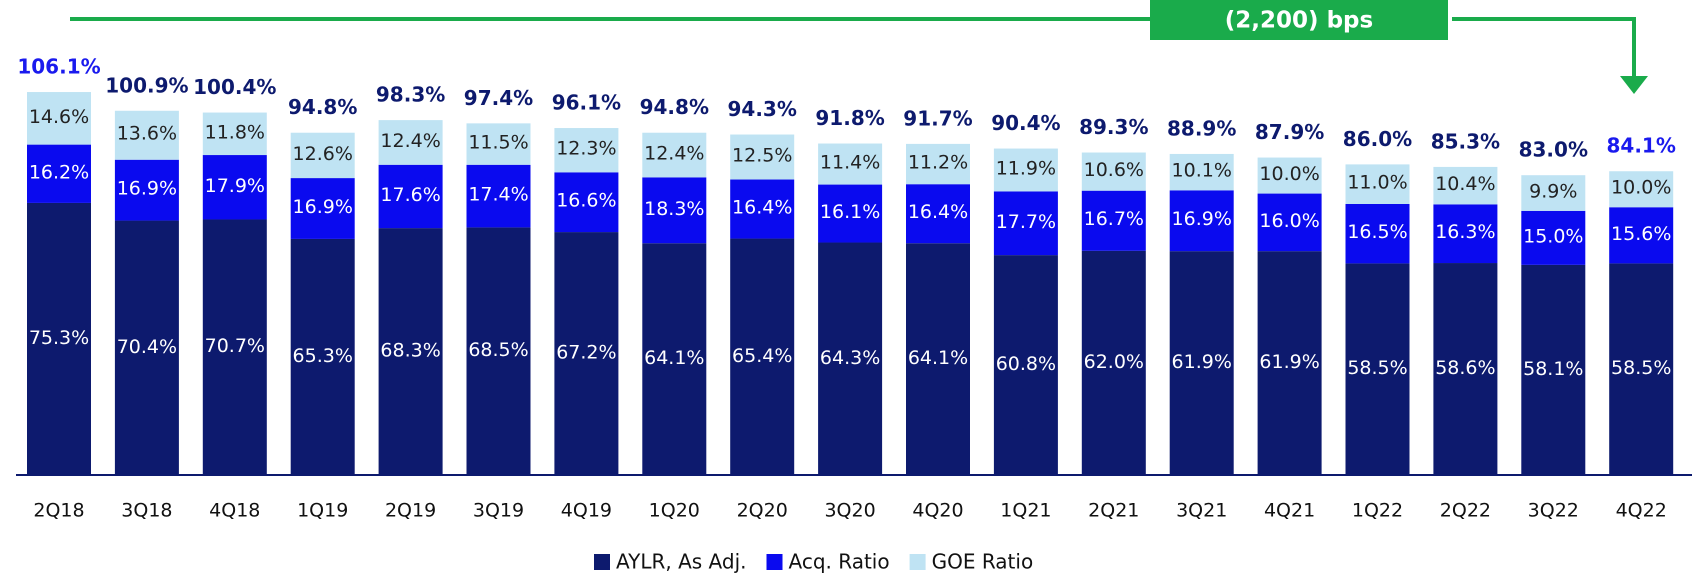 The height and width of the screenshot is (576, 1696). I want to click on data-label: 11.9%, so click(1026, 168).